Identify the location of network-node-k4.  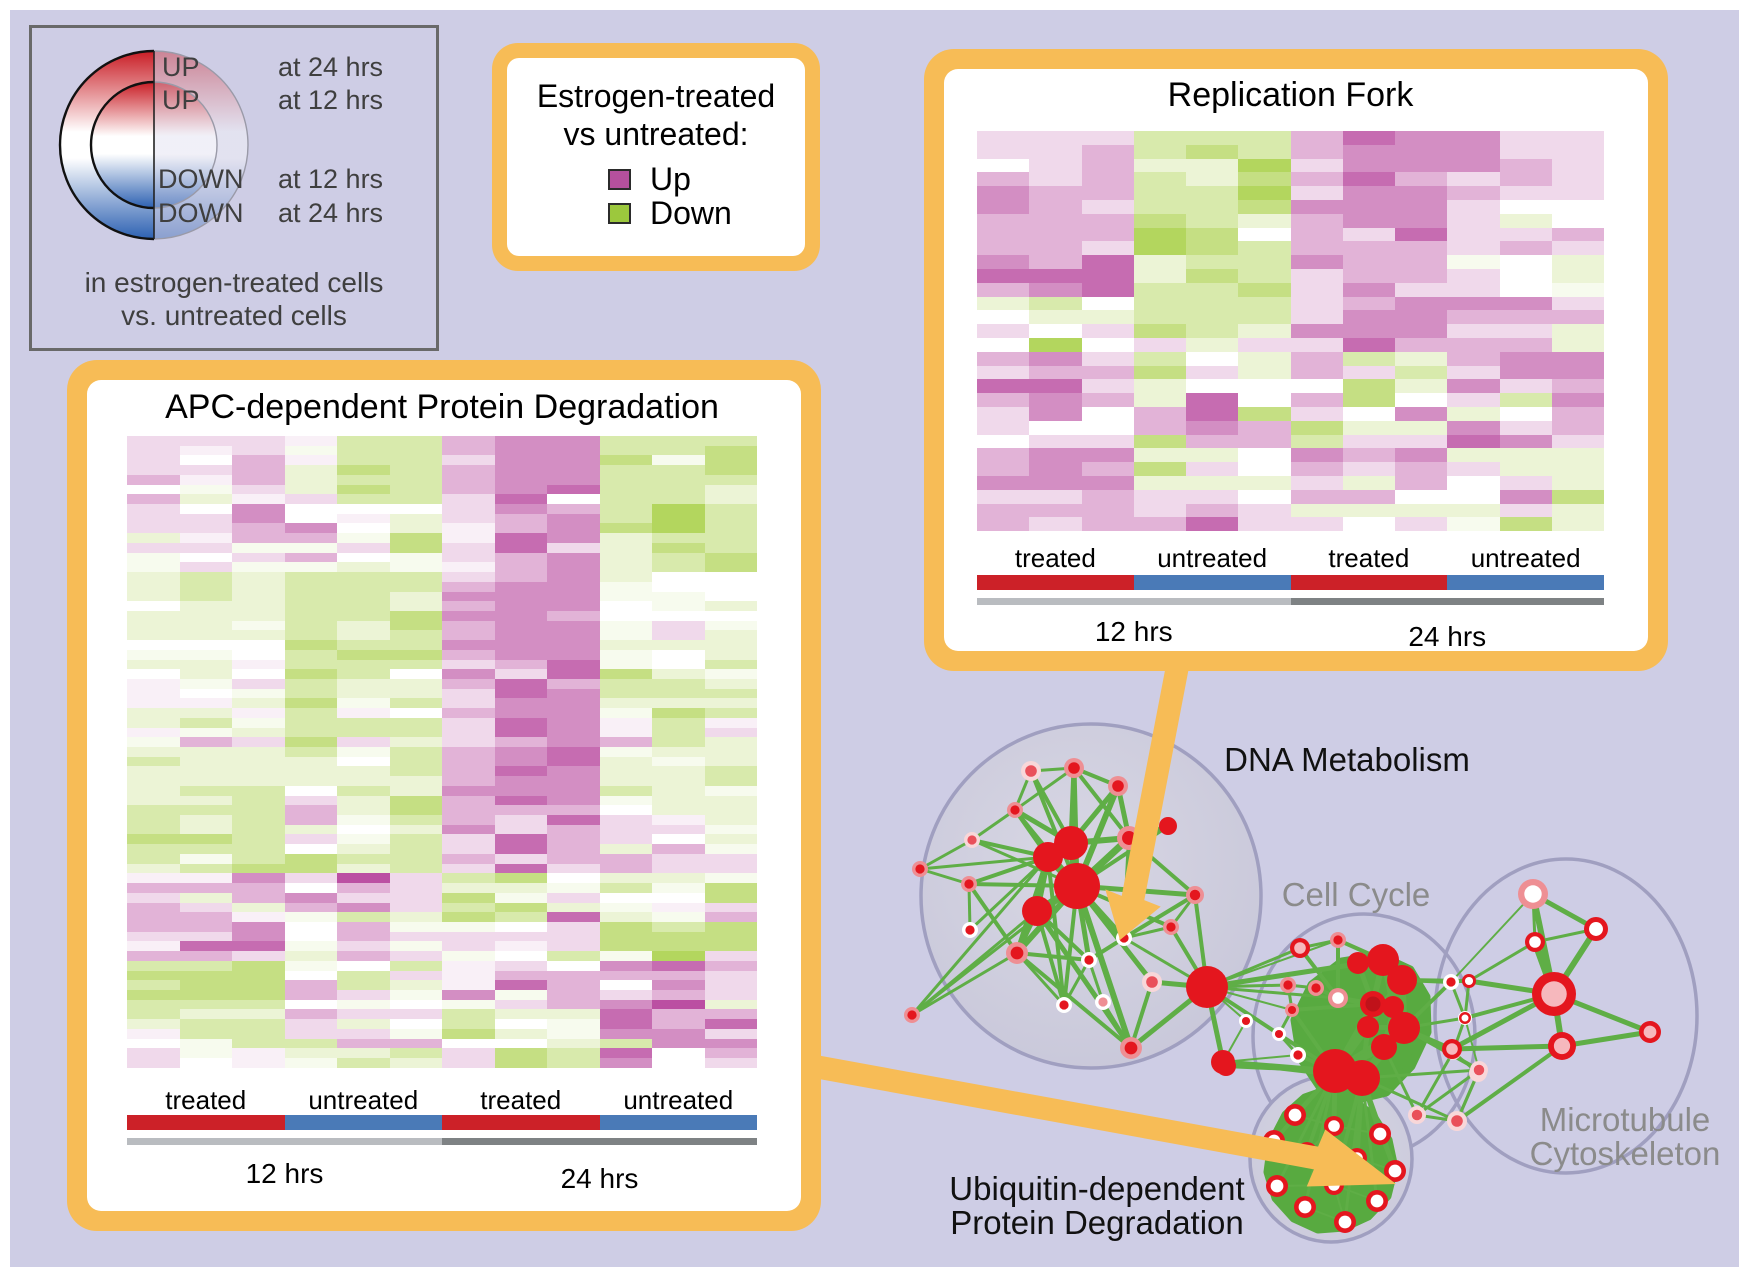
(1316, 988).